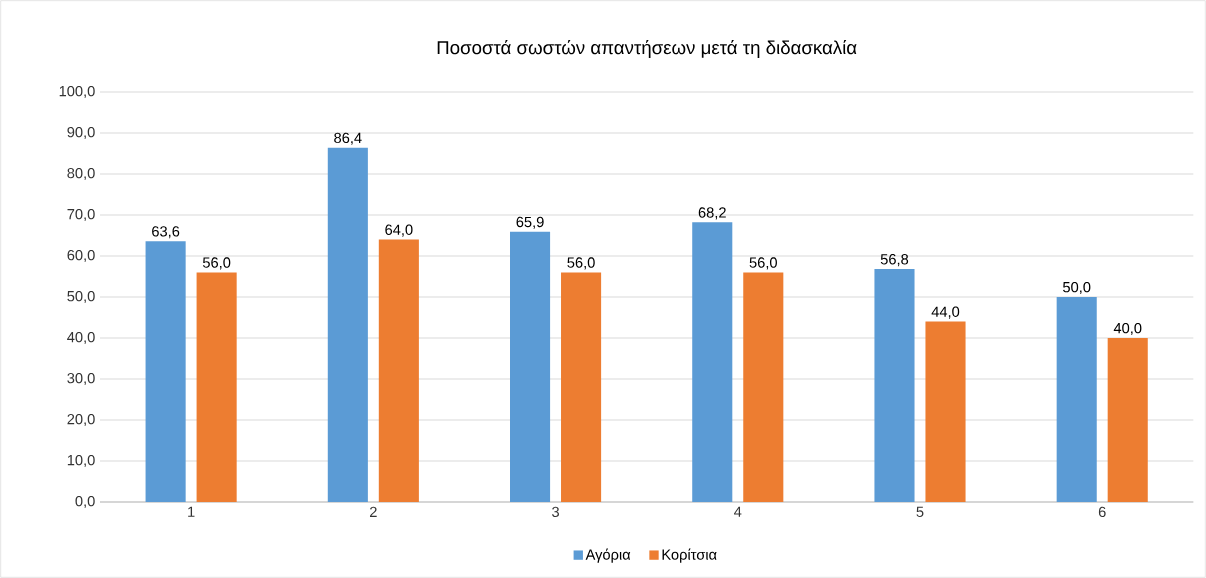 This screenshot has height=578, width=1206. What do you see at coordinates (1102, 512) in the screenshot?
I see `x-tick-label: 6` at bounding box center [1102, 512].